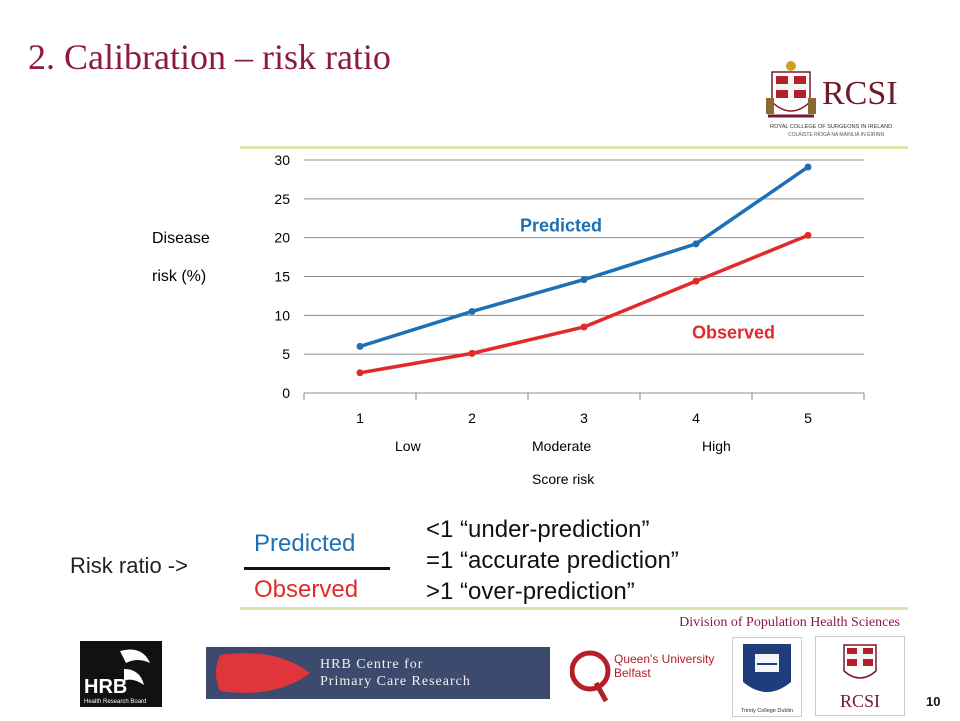 The height and width of the screenshot is (721, 960). Describe the element at coordinates (372, 664) in the screenshot. I see `hrb-centre-line1: HRB Centre for` at that location.